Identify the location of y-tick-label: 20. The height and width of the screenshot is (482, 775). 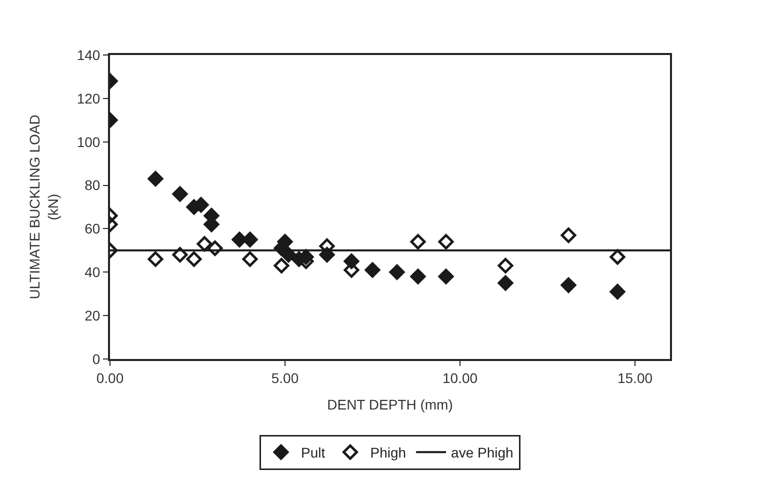
(92, 315).